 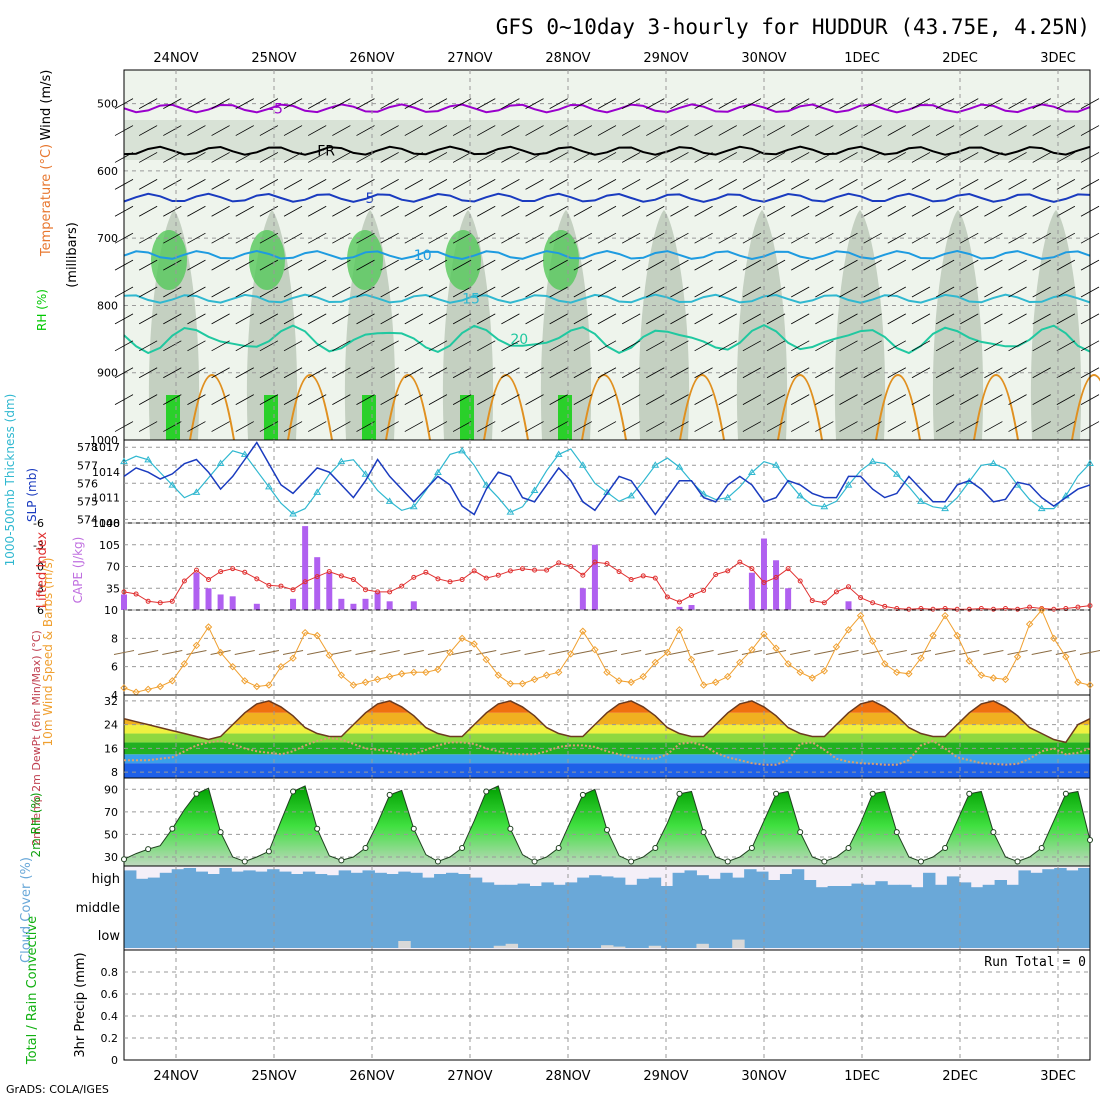 I want to click on temp-tick-label: 8, so click(x=114, y=772).